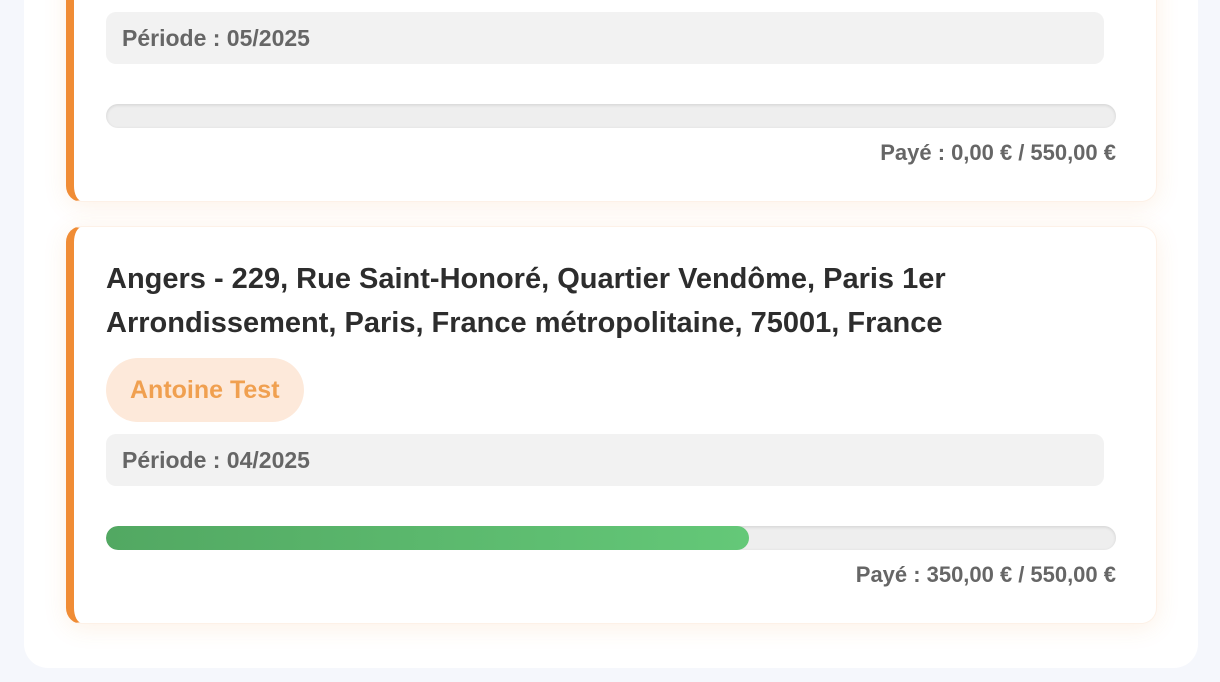 Image resolution: width=1220 pixels, height=682 pixels. I want to click on paid-amount: 0,00 €, so click(982, 152).